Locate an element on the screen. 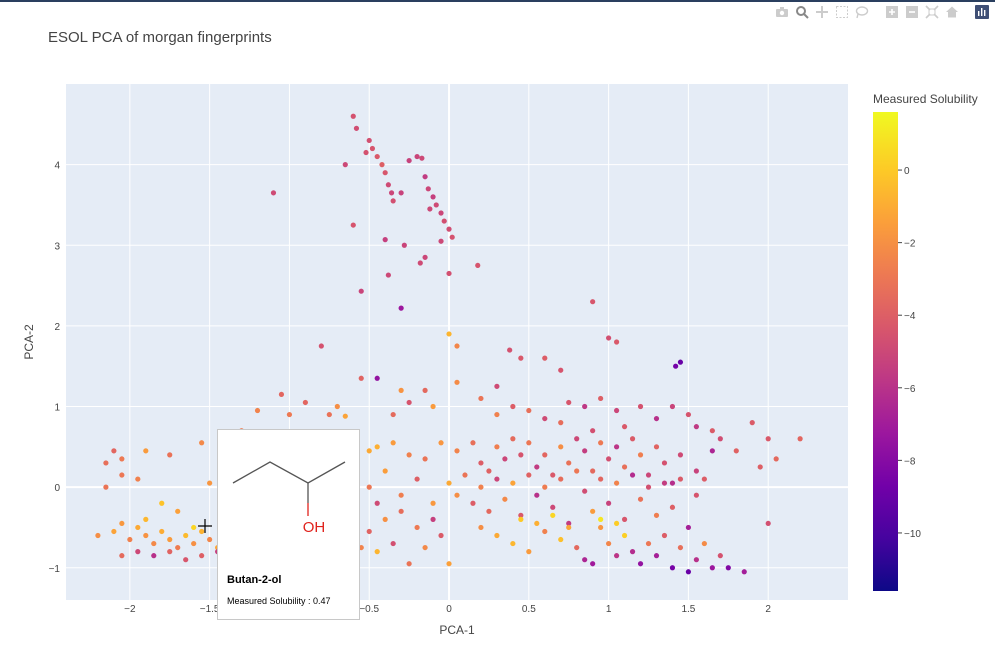 Image resolution: width=995 pixels, height=663 pixels. plotly-logo-icon is located at coordinates (982, 12).